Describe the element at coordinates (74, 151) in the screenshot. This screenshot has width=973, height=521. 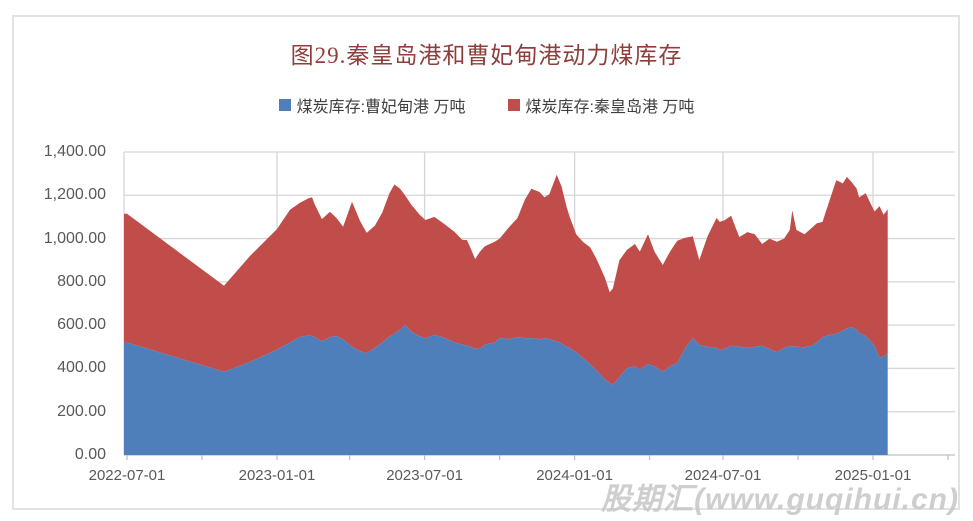
I see `y-axis-label: 1,400.00` at that location.